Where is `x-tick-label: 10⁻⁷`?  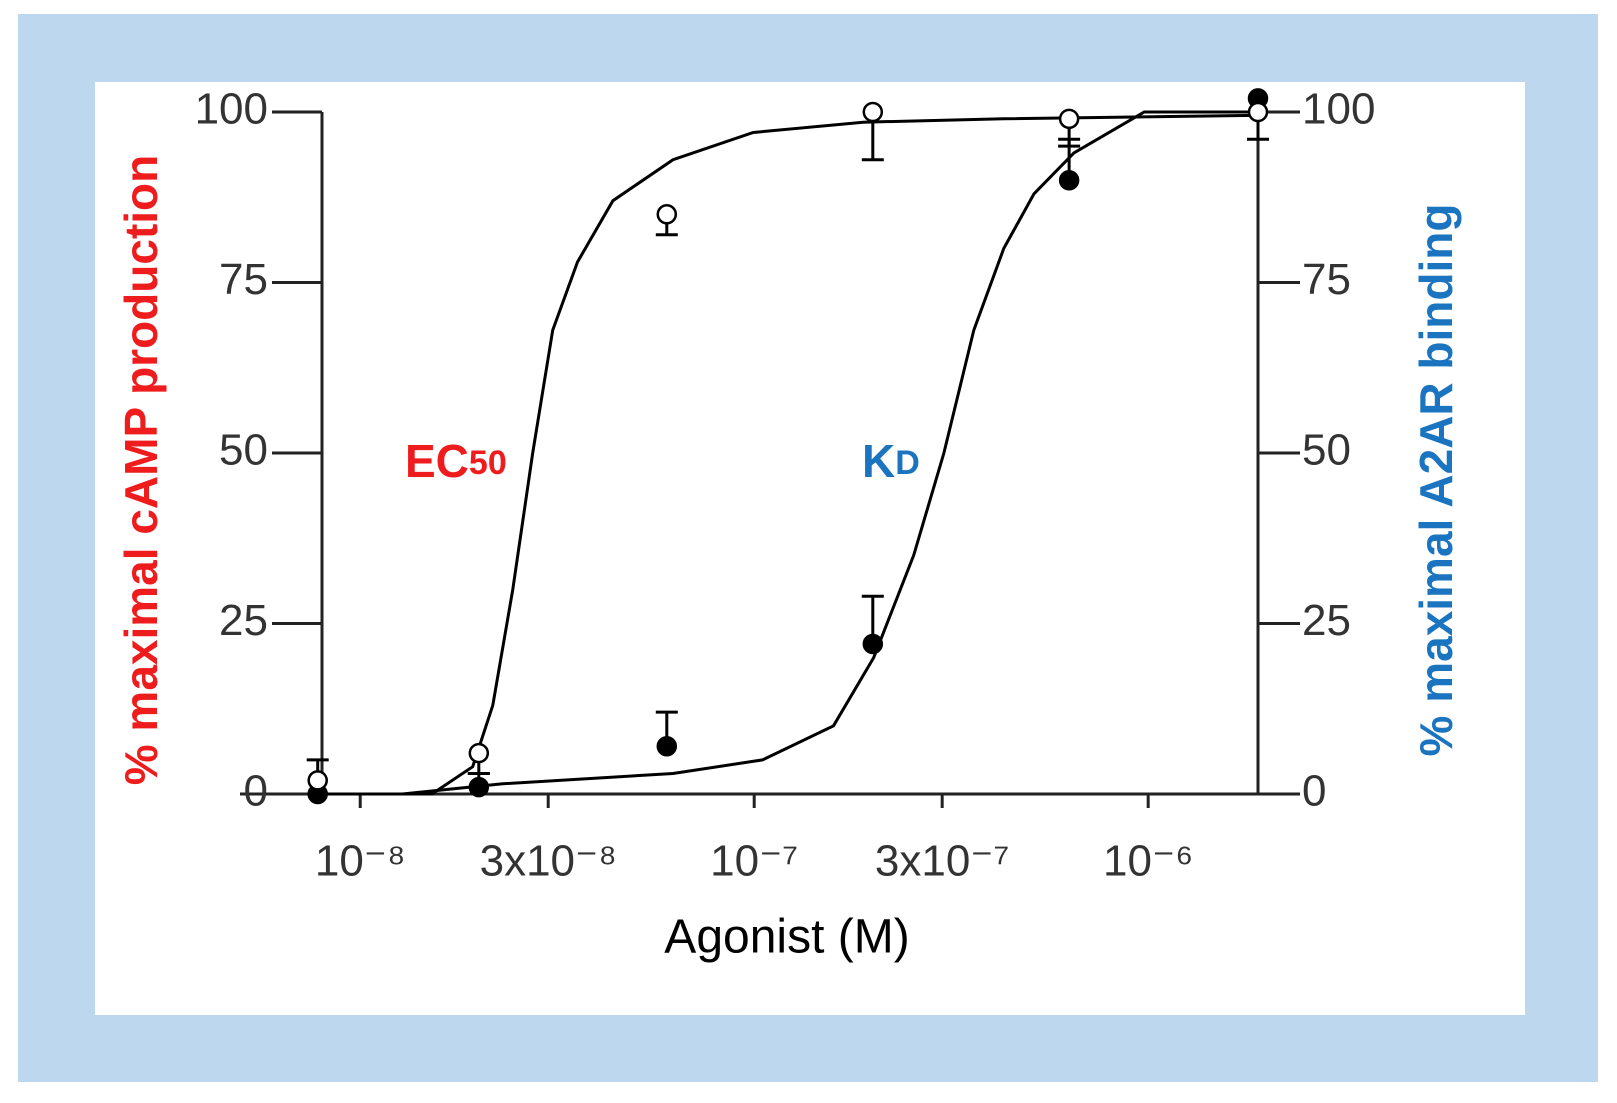
x-tick-label: 10⁻⁷ is located at coordinates (754, 861).